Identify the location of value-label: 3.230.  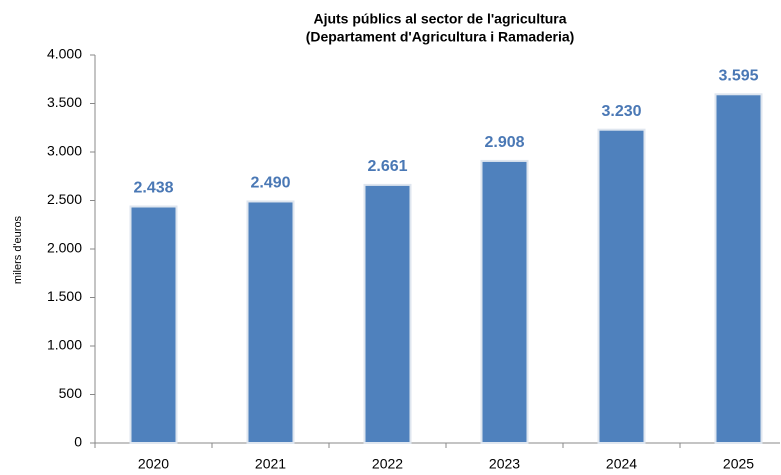
(621, 111).